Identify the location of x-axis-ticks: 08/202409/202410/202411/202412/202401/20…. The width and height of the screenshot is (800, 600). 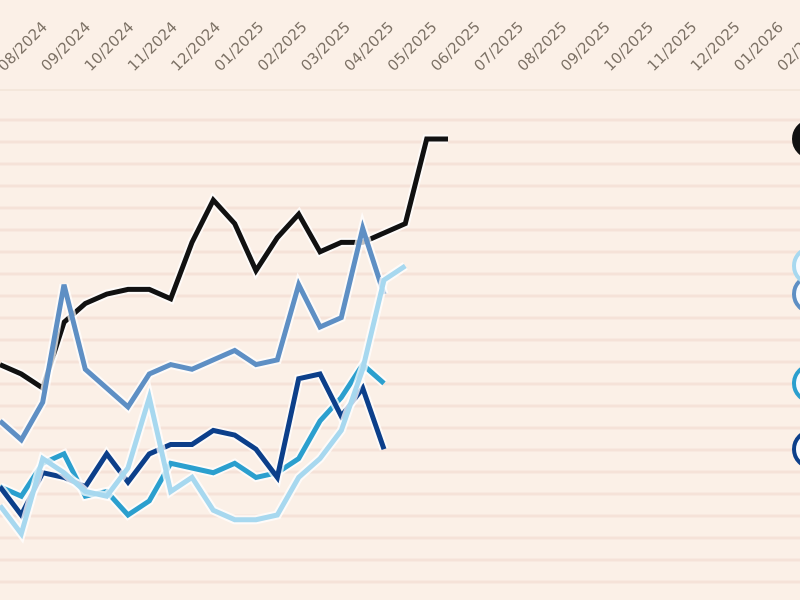
(400, 46).